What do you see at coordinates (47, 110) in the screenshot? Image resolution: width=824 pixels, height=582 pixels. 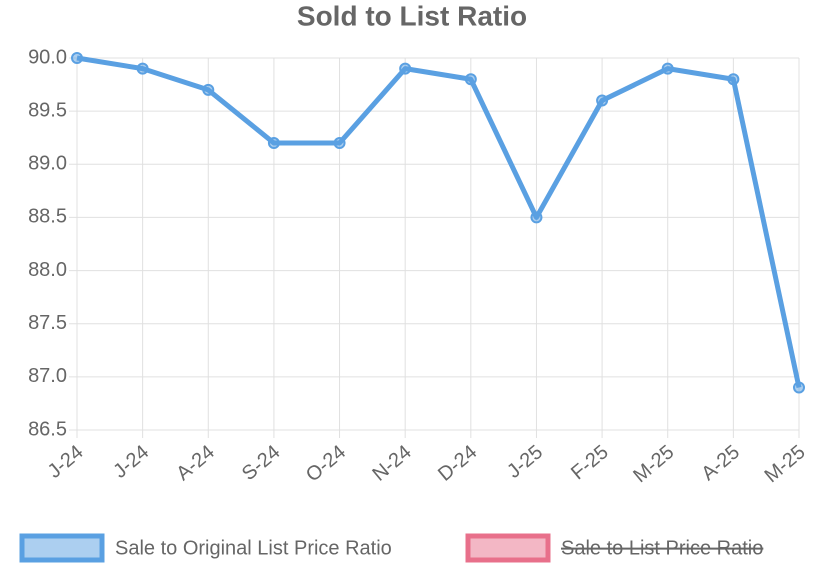 I see `y-tick-label: 89.5` at bounding box center [47, 110].